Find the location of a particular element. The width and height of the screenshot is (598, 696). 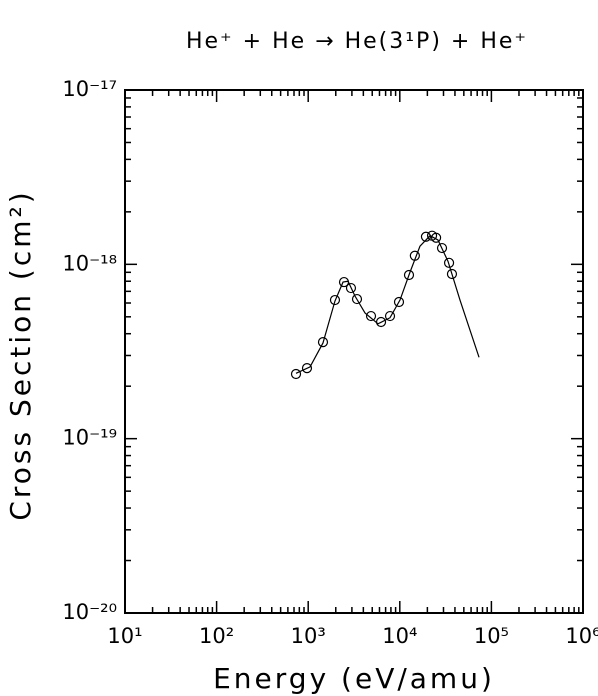

x-tick-label: 10² is located at coordinates (216, 636).